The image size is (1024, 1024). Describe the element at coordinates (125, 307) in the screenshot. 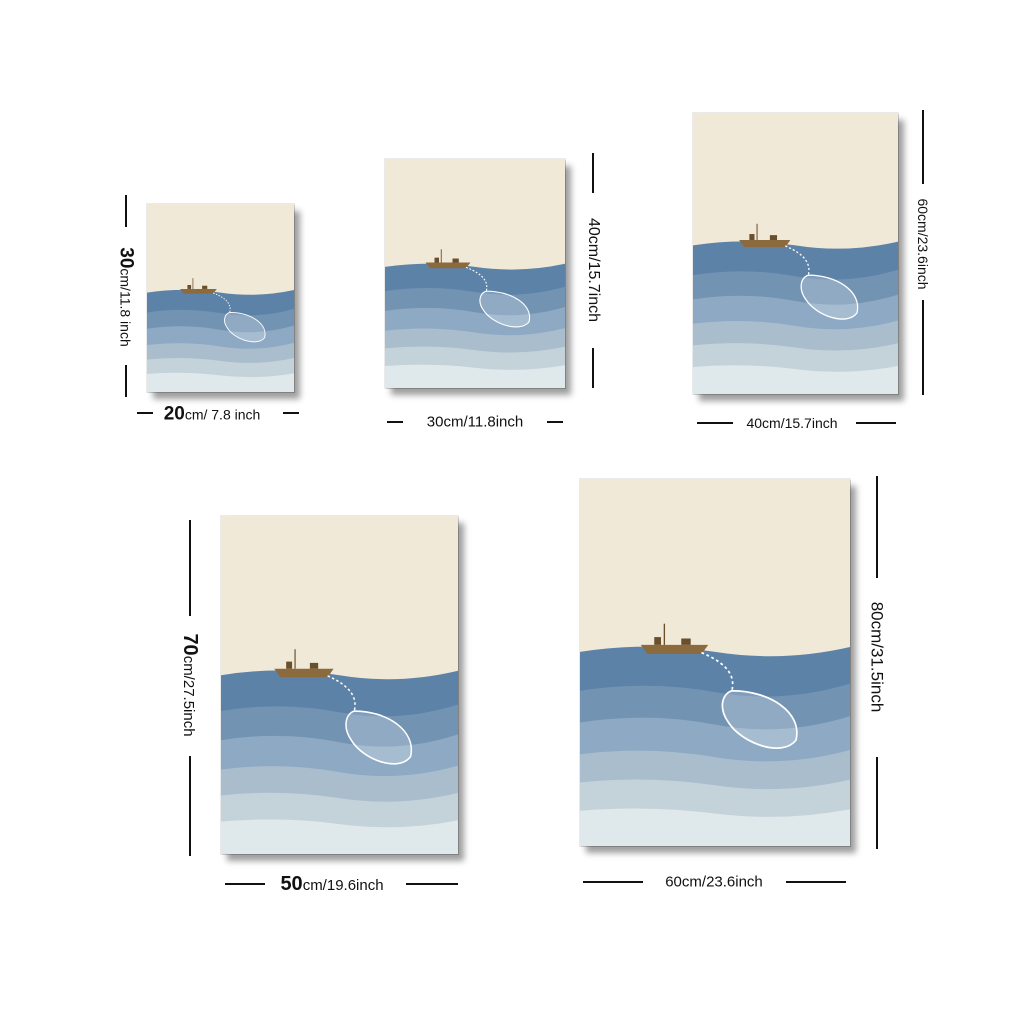

I see `height-unit: cm/11.8 inch` at that location.